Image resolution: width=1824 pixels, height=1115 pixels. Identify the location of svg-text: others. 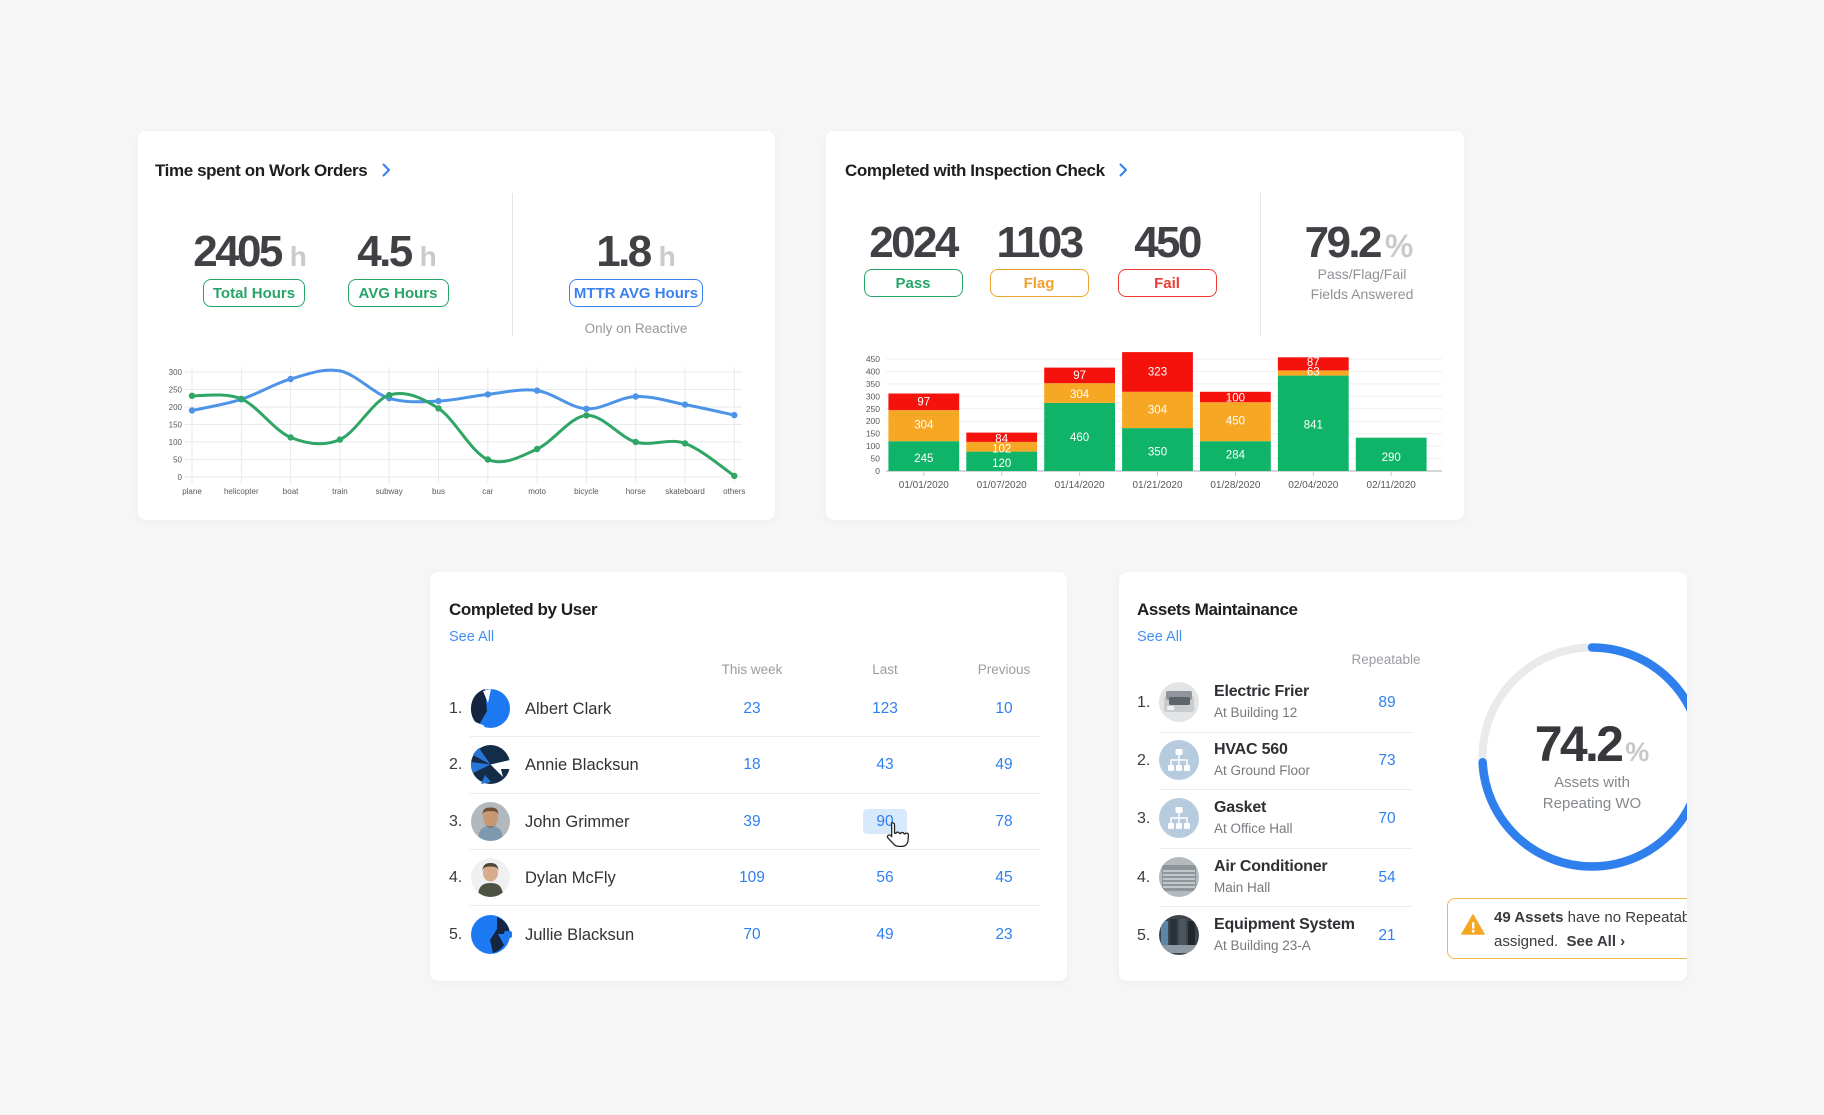
(734, 491).